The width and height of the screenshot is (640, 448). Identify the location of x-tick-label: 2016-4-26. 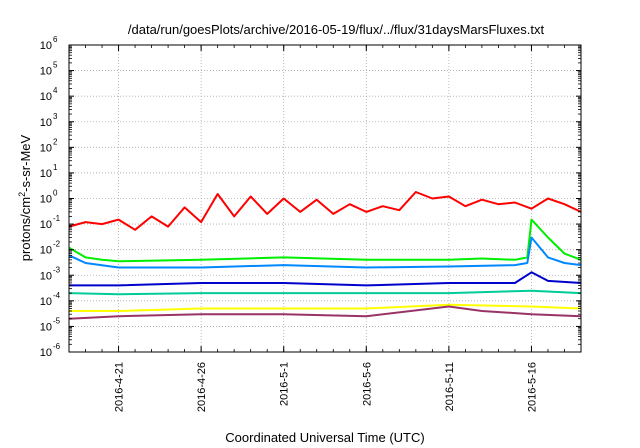
(202, 387).